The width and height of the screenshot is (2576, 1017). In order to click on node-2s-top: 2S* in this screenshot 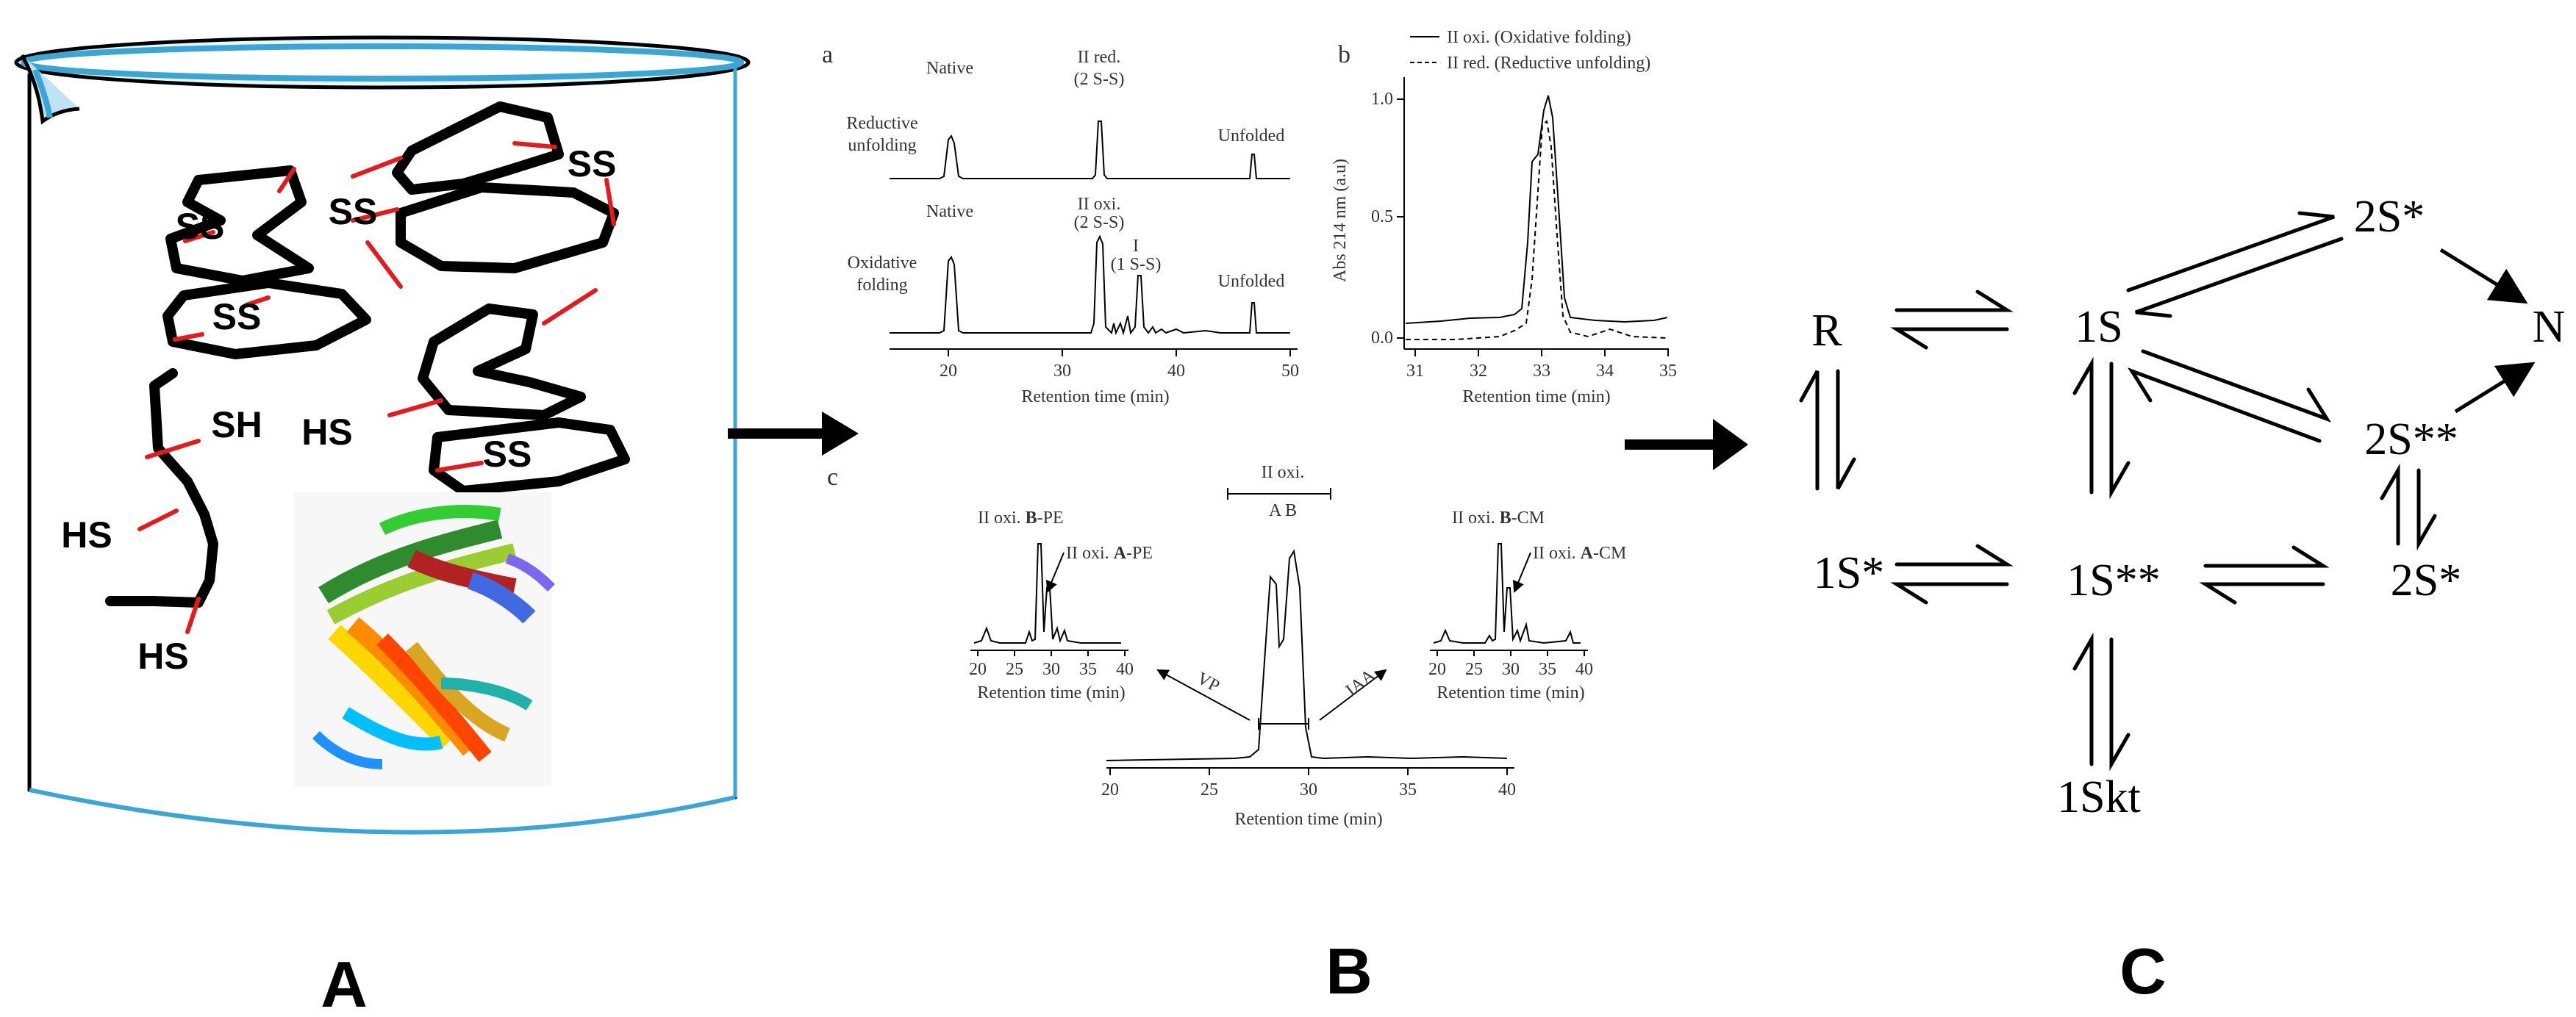, I will do `click(2389, 217)`.